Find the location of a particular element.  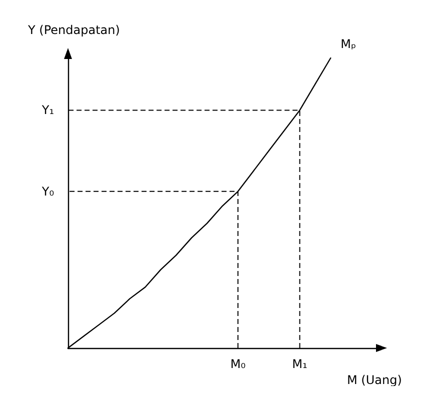

y-axis-title: Y (Pendapatan) is located at coordinates (73, 30).